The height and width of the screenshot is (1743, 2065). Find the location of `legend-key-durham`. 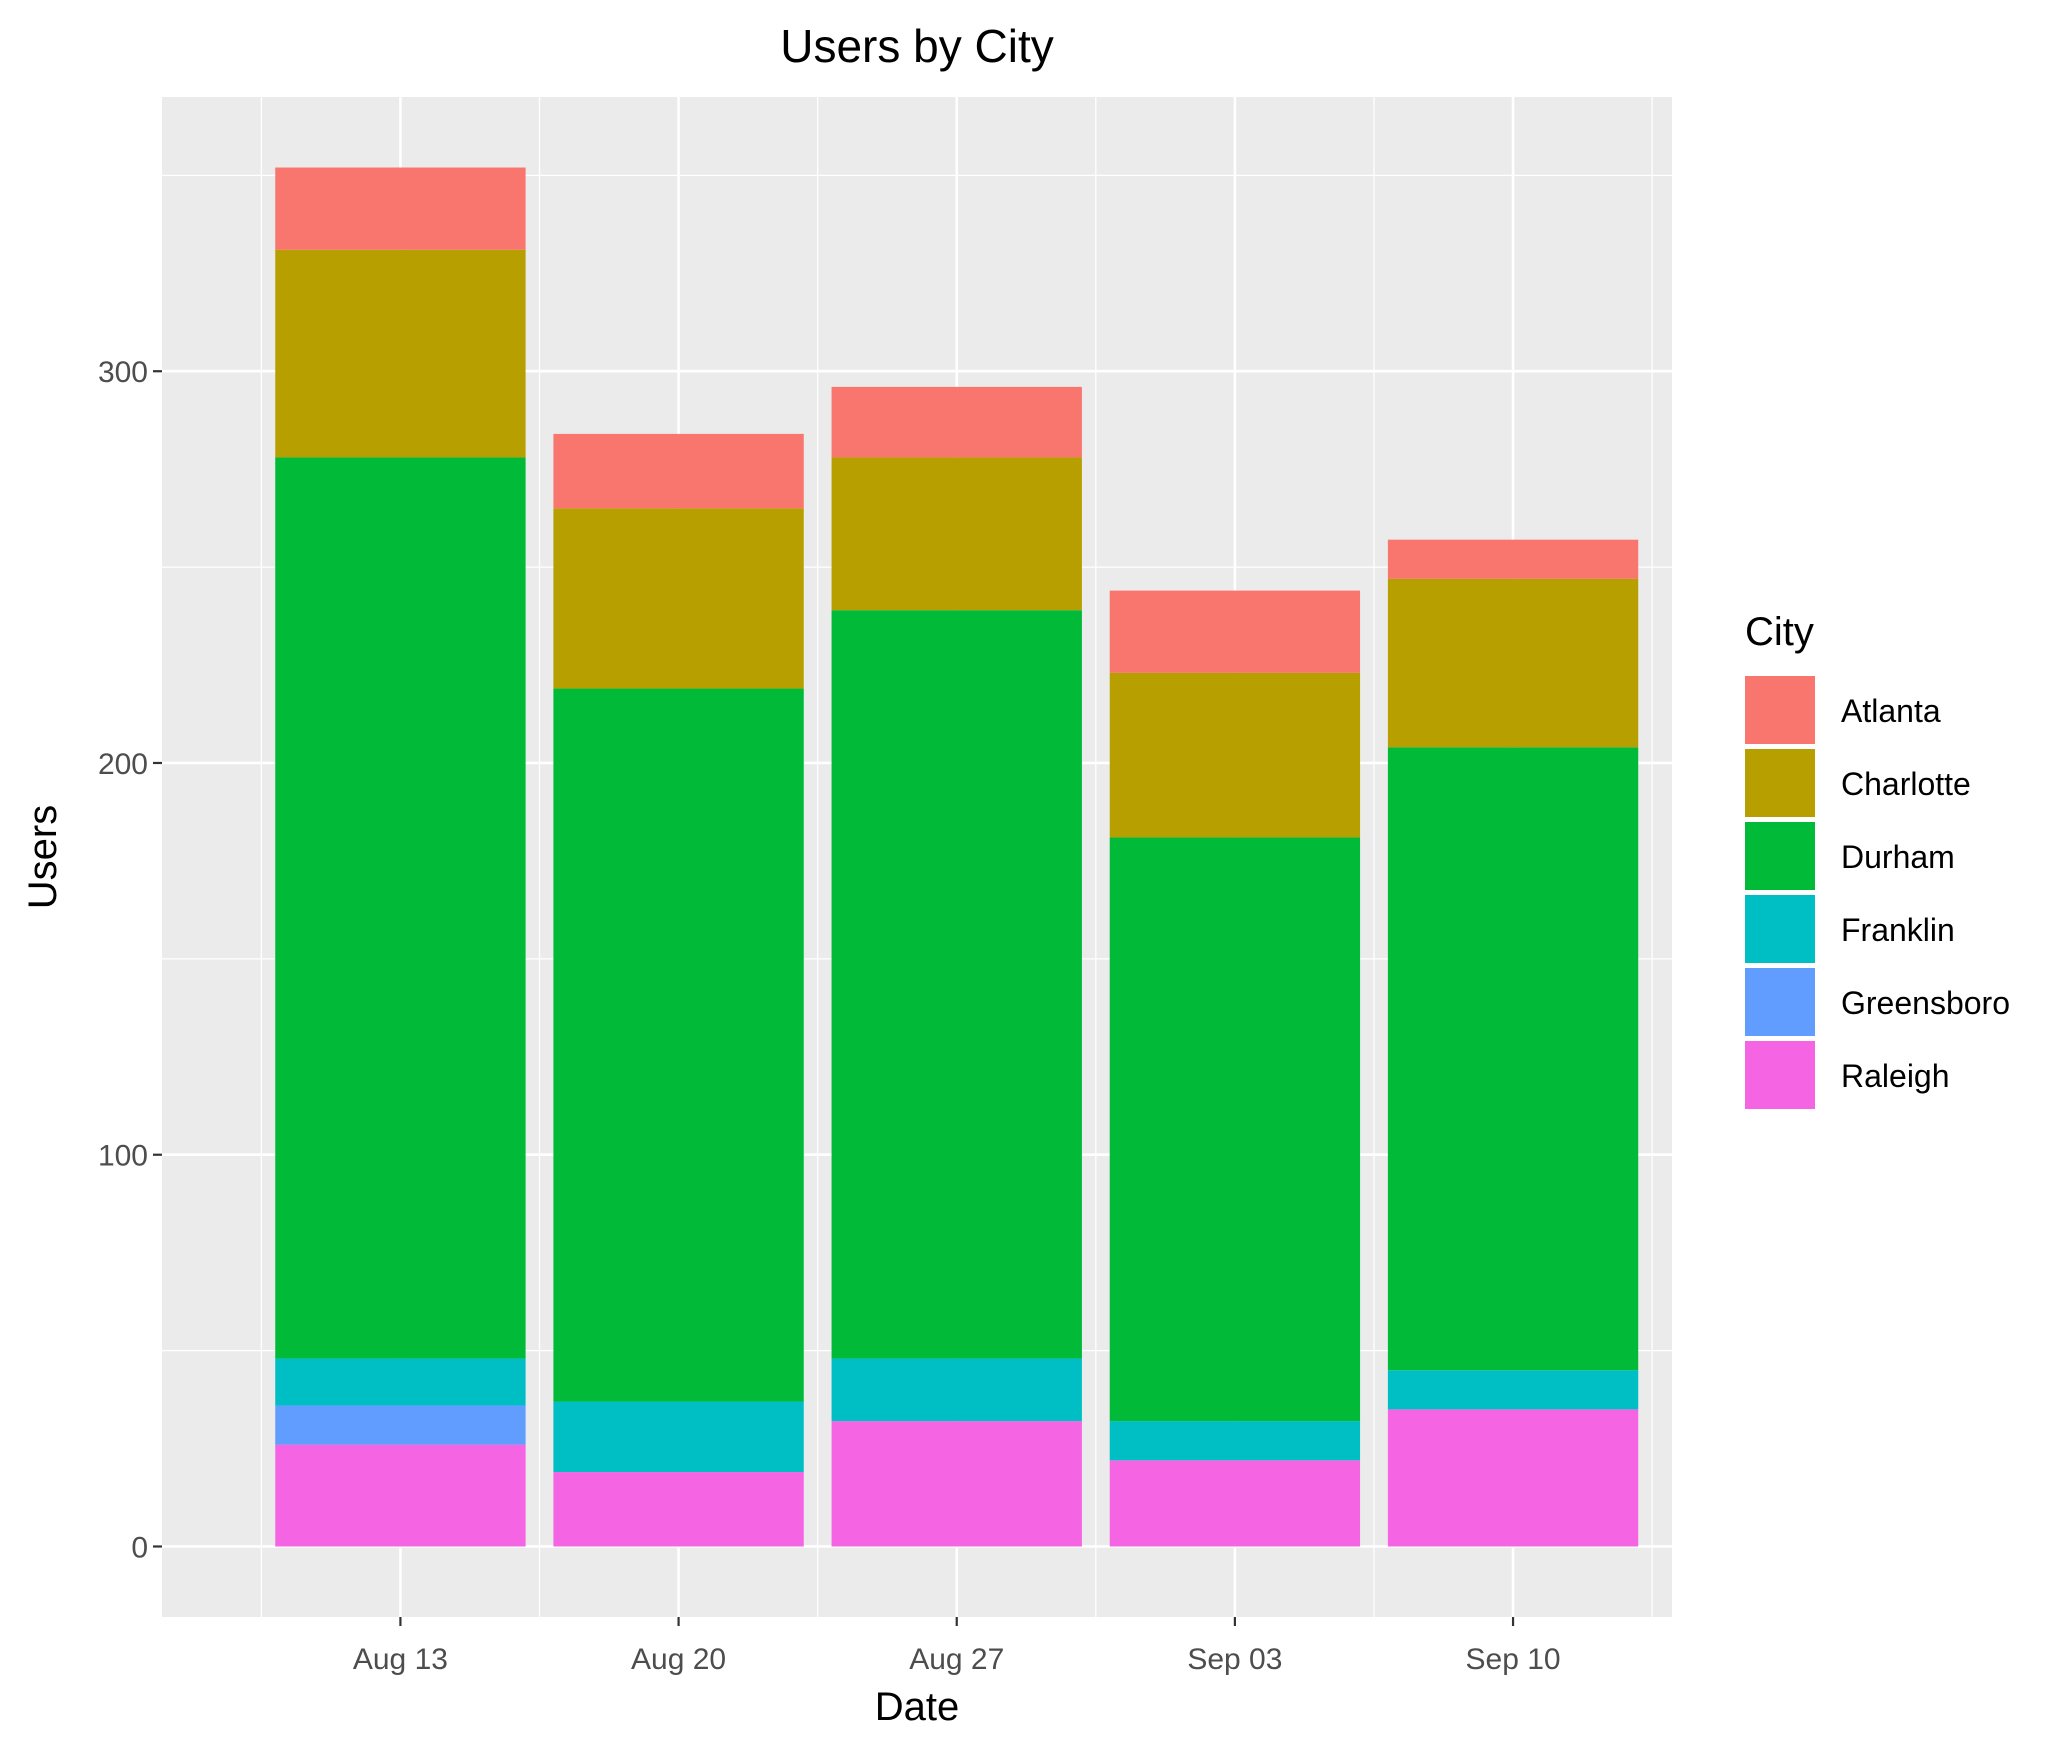

legend-key-durham is located at coordinates (1780, 856).